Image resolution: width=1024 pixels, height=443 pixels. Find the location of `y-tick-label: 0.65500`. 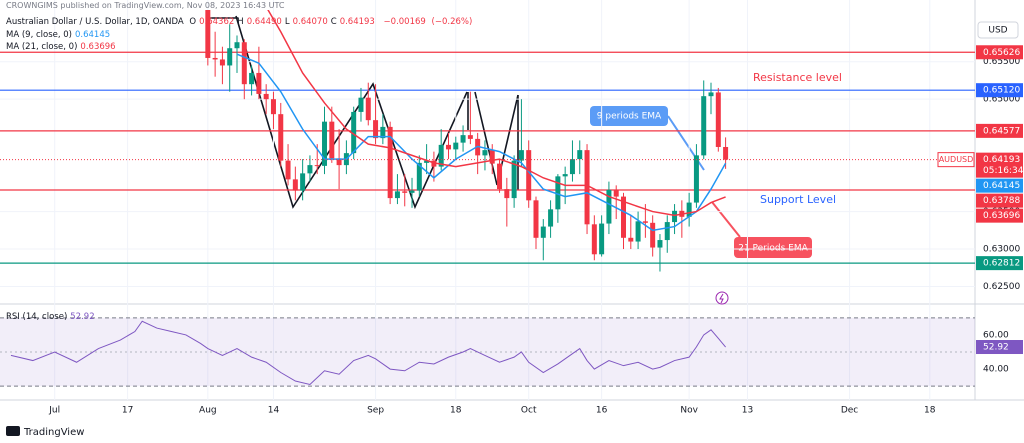

y-tick-label: 0.65500 is located at coordinates (1001, 62).